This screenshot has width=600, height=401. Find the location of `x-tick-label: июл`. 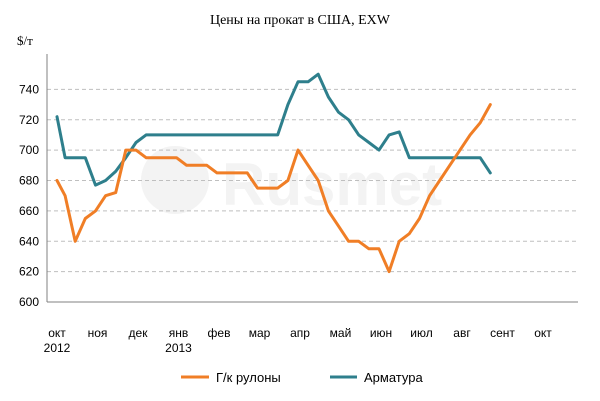

x-tick-label: июл is located at coordinates (421, 333).